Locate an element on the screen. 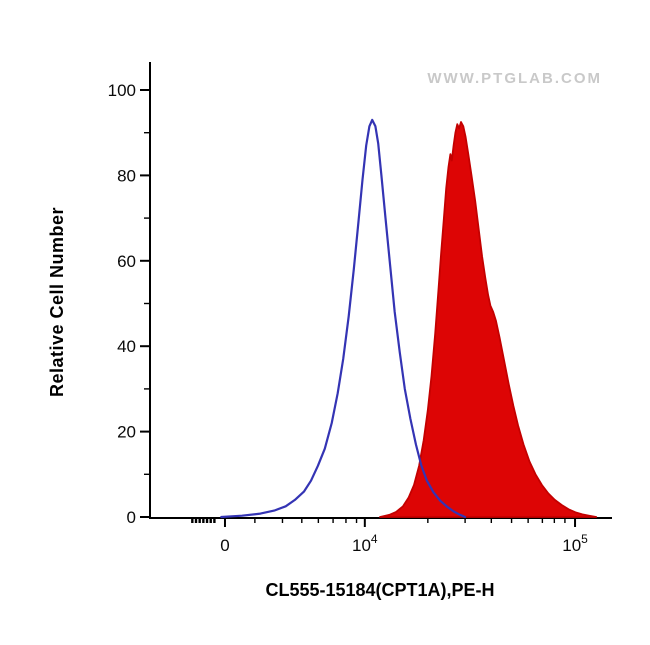 The height and width of the screenshot is (645, 650). x-tick-label: 10⁴ is located at coordinates (365, 543).